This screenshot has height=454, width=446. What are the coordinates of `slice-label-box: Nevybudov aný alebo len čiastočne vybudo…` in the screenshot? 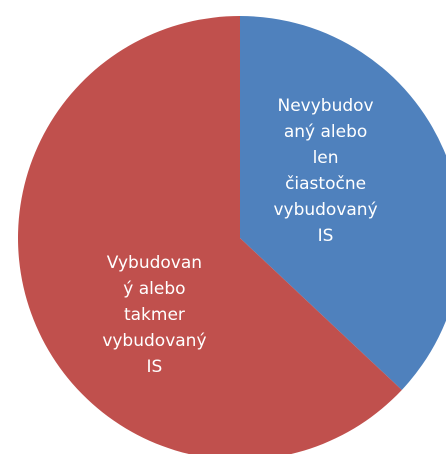 It's located at (325, 170).